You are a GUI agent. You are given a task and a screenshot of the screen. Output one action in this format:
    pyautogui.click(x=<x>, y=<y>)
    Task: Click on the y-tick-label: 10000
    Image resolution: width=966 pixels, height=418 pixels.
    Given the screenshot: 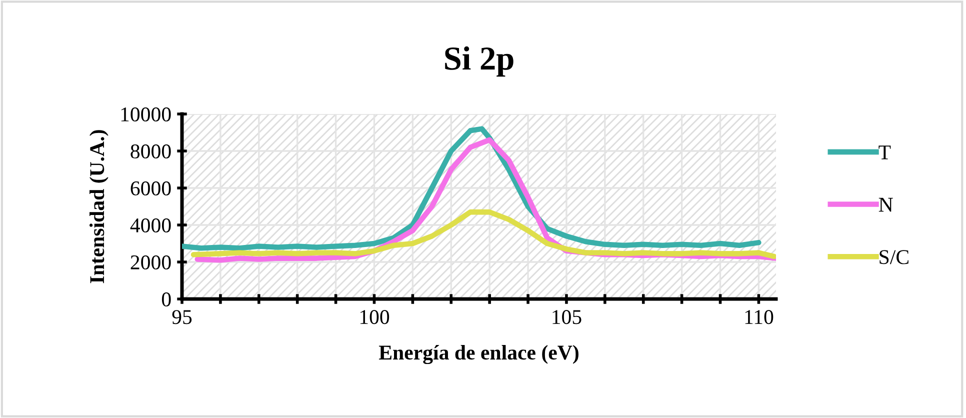 What is the action you would take?
    pyautogui.click(x=146, y=114)
    